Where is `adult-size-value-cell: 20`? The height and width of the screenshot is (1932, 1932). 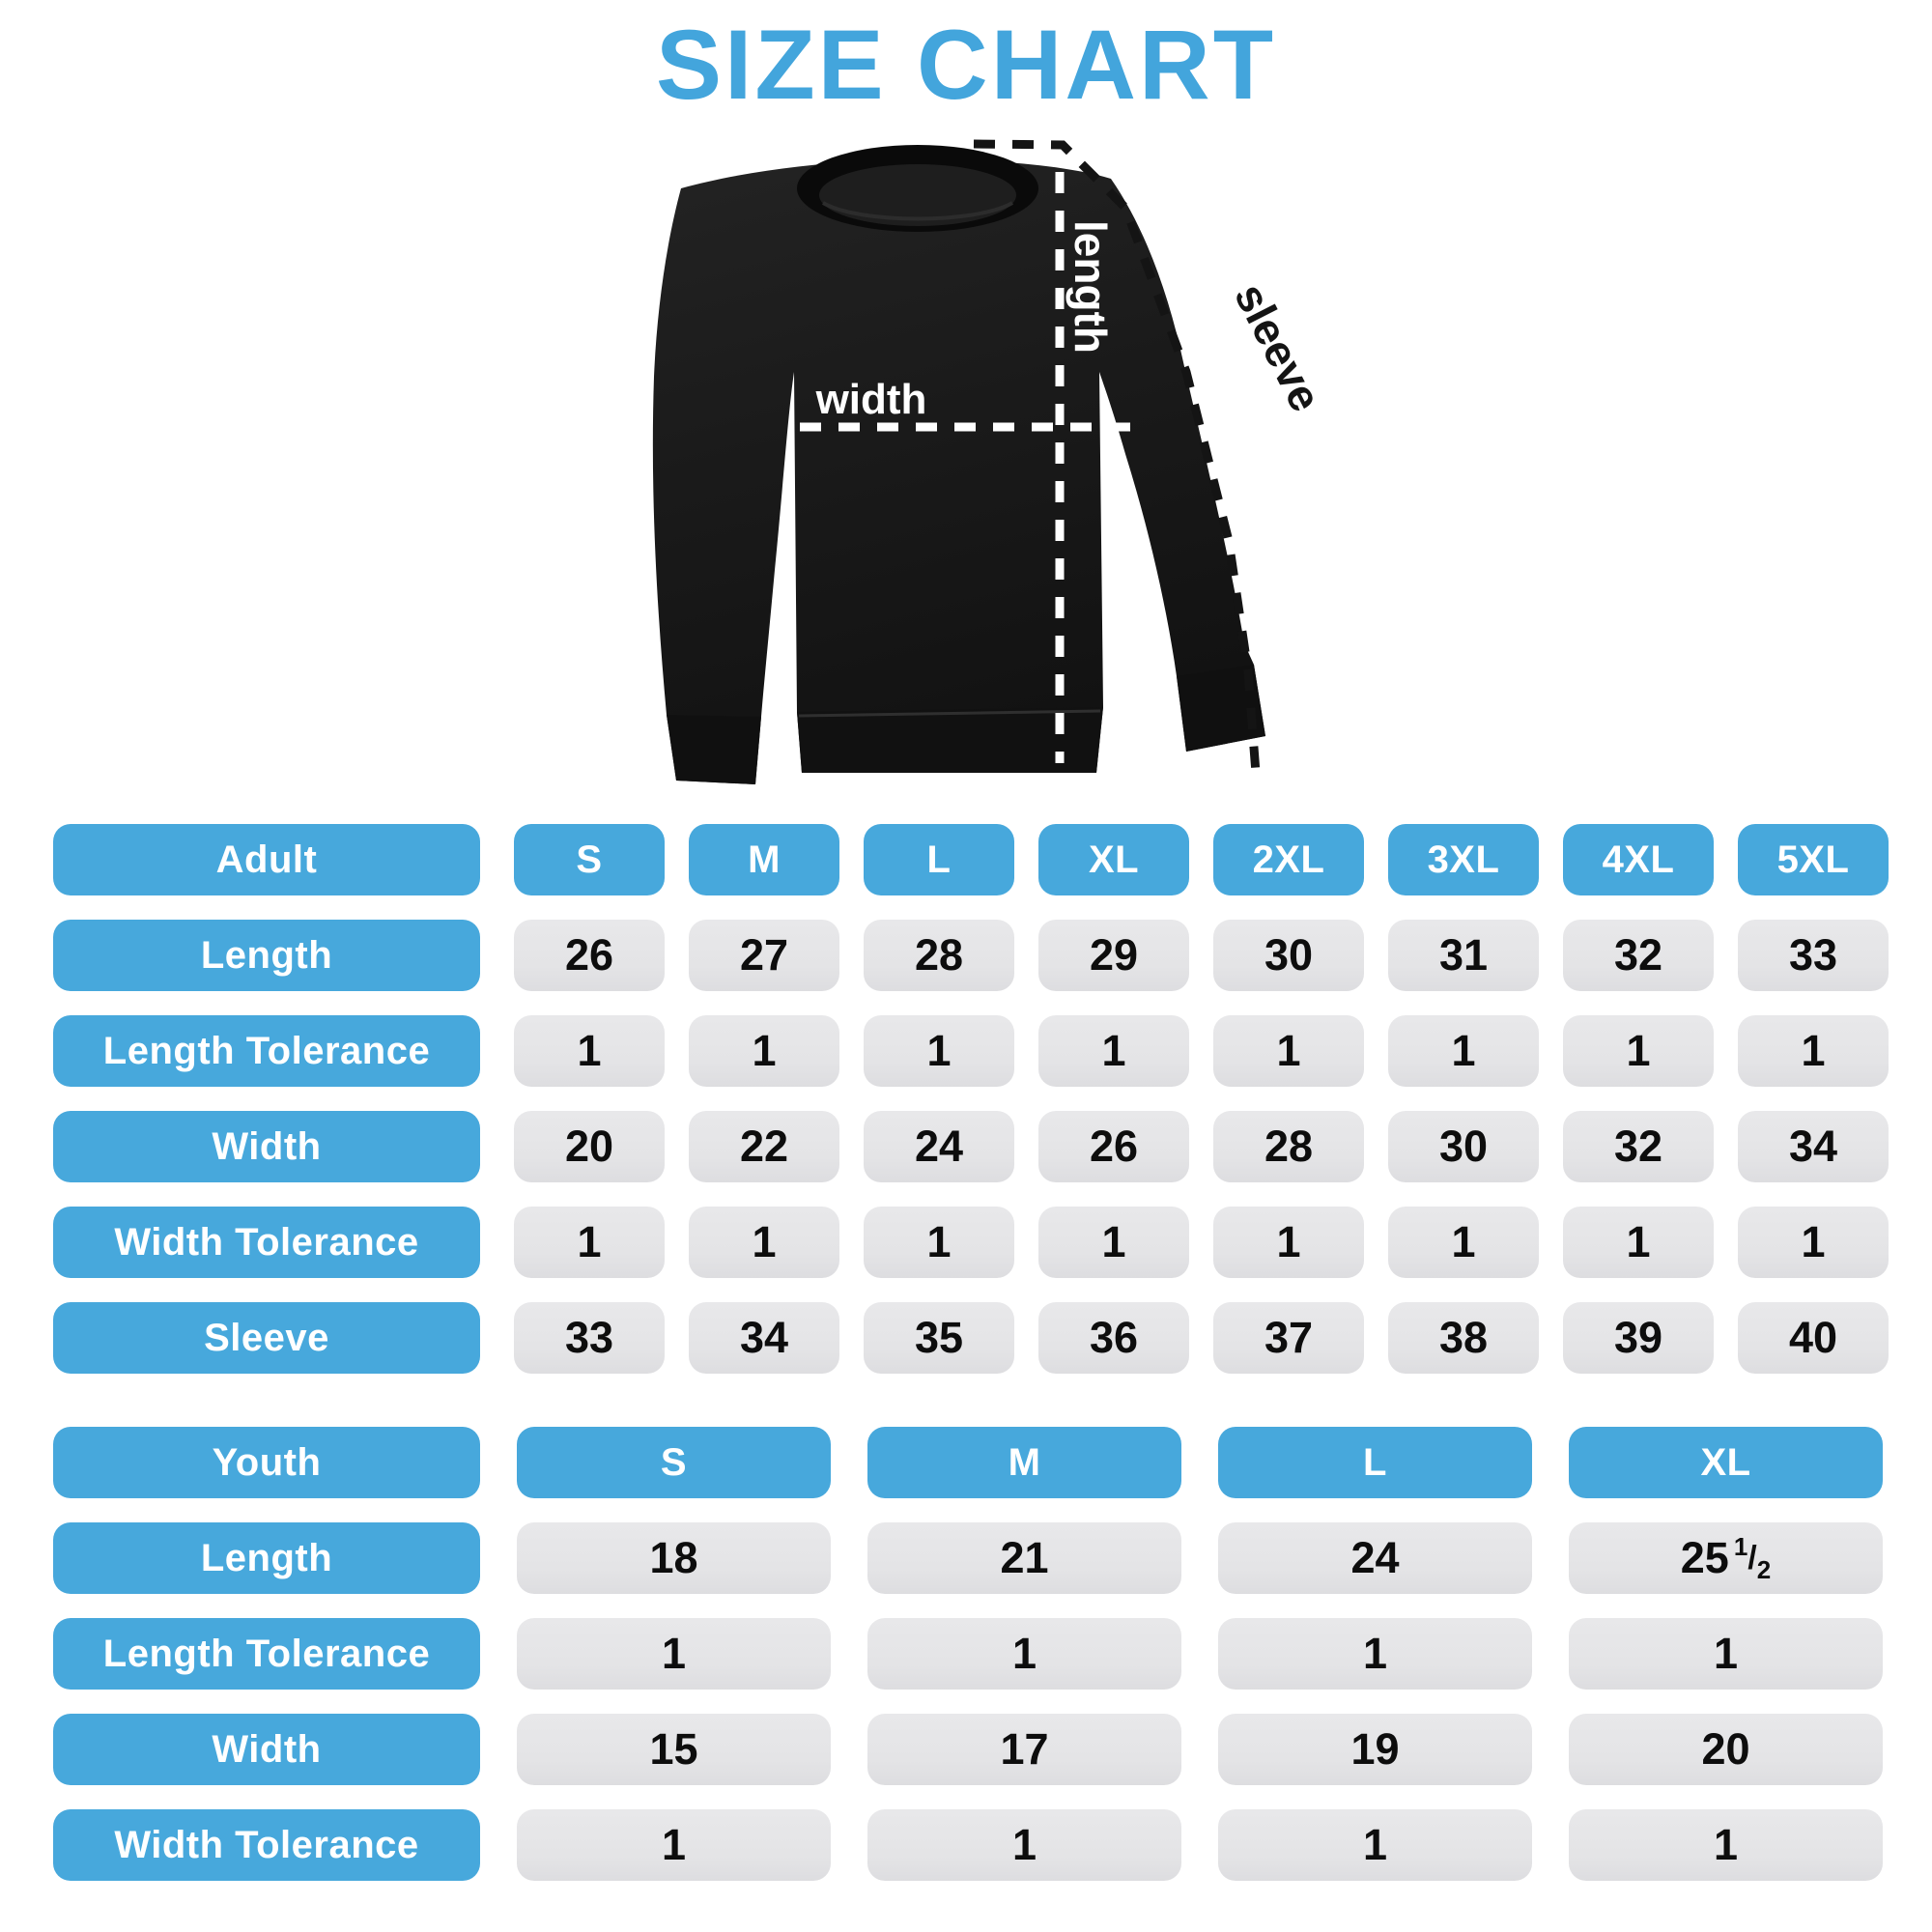
adult-size-value-cell: 20 is located at coordinates (589, 1146).